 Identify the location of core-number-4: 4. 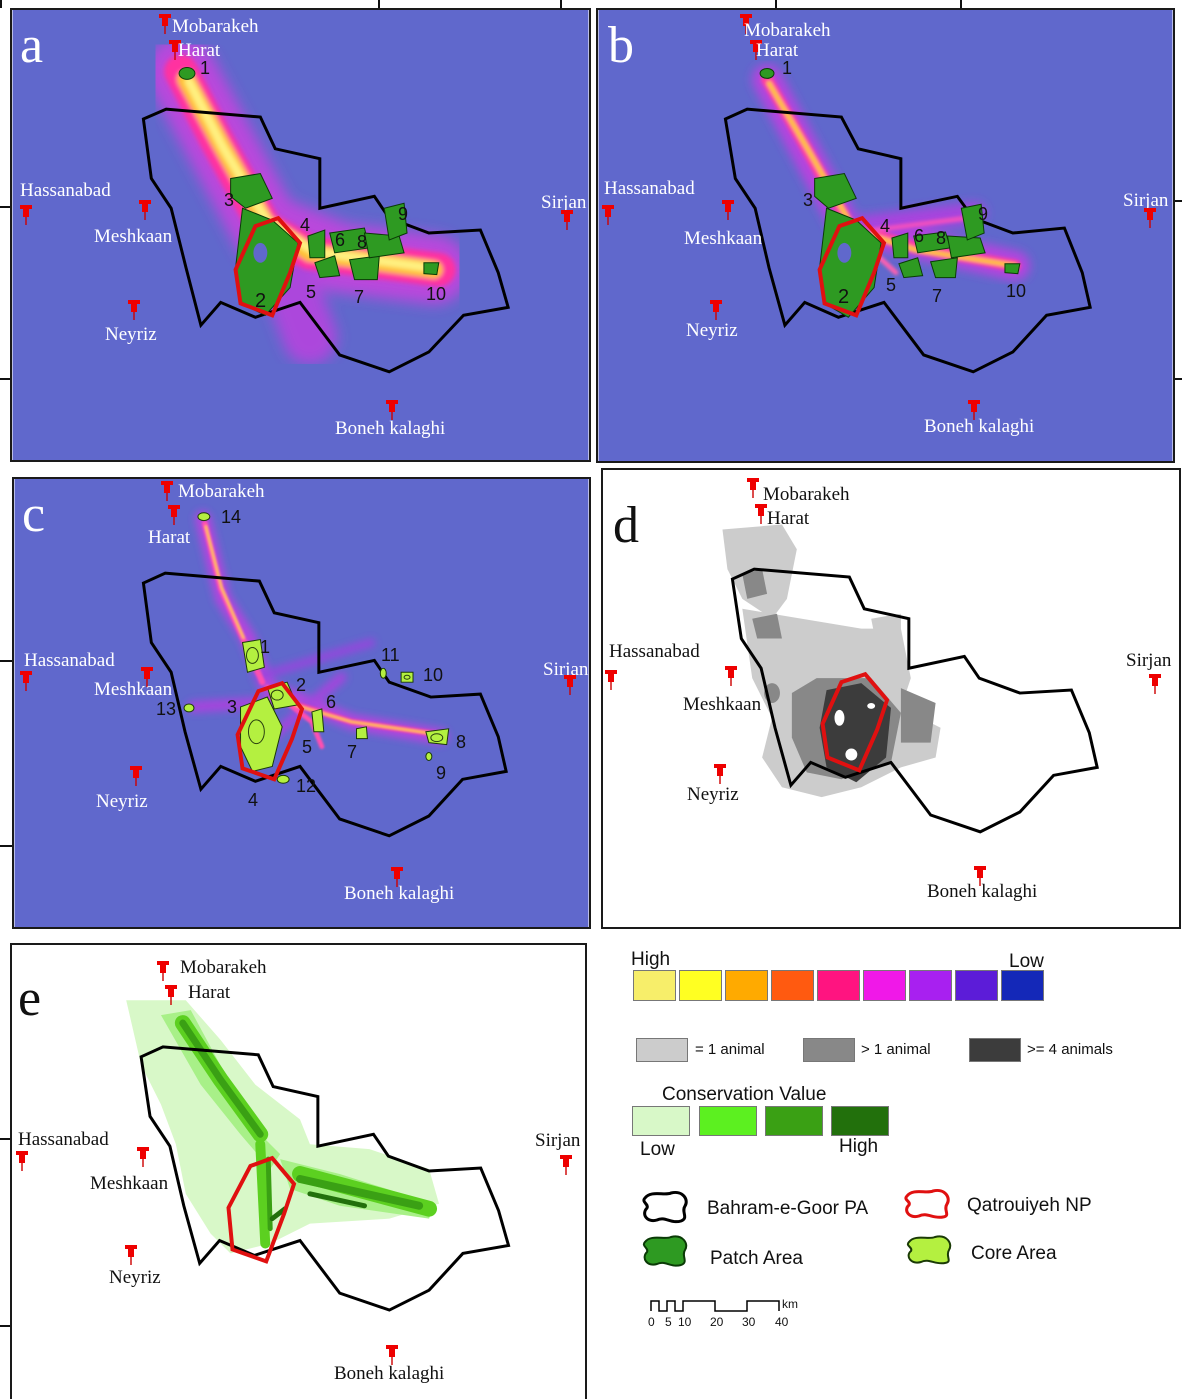
(253, 800).